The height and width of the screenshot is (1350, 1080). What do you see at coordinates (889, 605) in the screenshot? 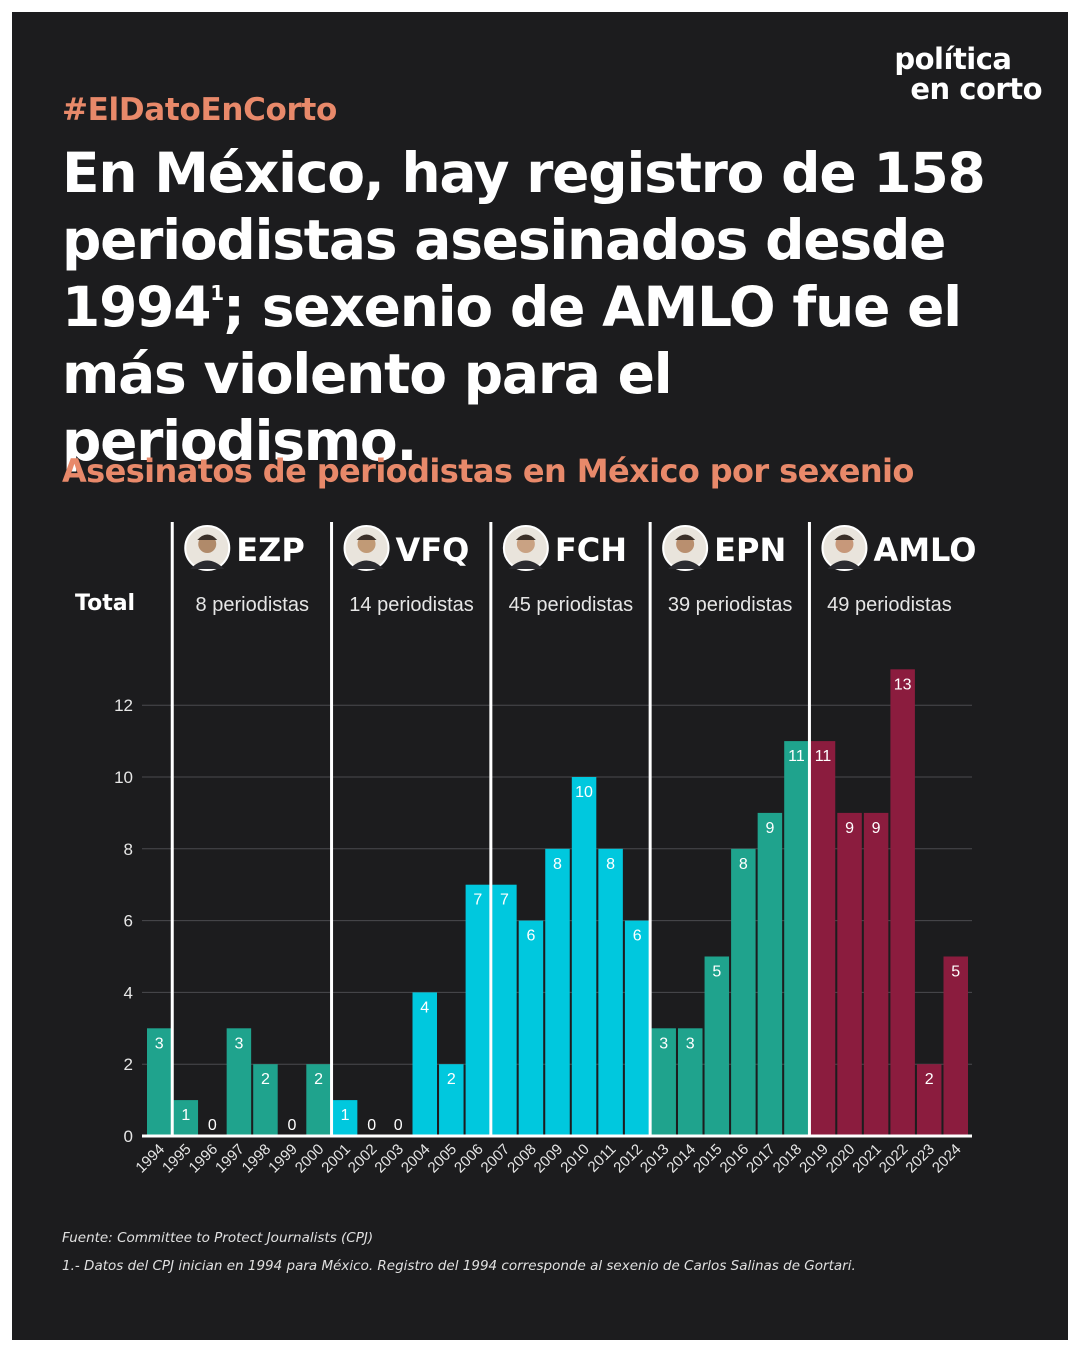
I see `sexenio-total: 49 periodistas` at bounding box center [889, 605].